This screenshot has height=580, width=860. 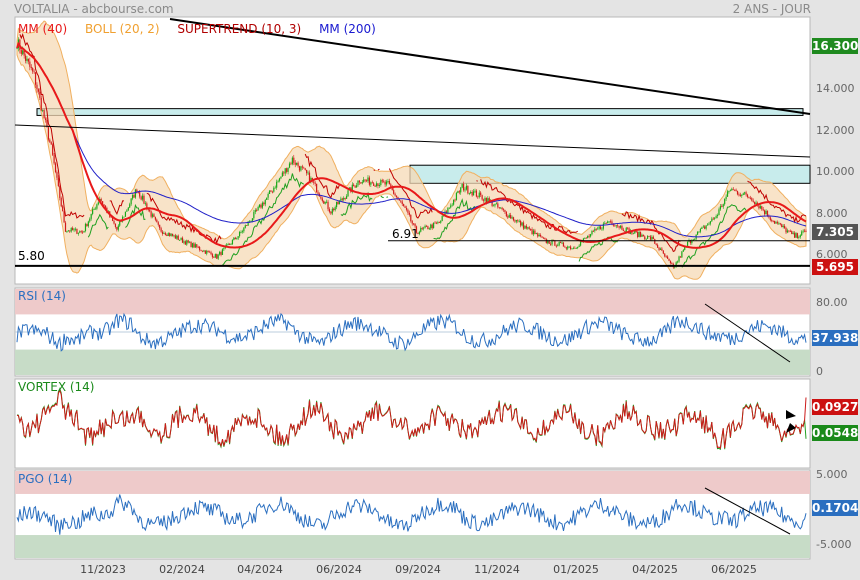 I want to click on legend-supertrend: SUPERTREND (10, 3), so click(x=239, y=29).